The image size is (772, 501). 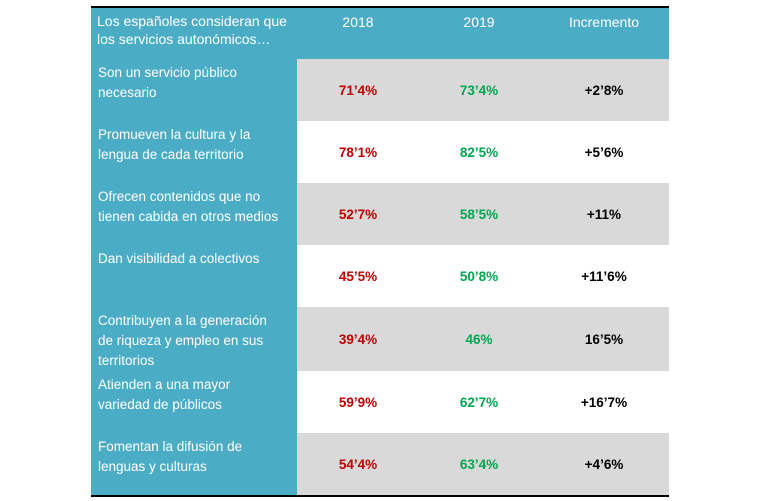 I want to click on value-2018: 54’4%, so click(x=358, y=464).